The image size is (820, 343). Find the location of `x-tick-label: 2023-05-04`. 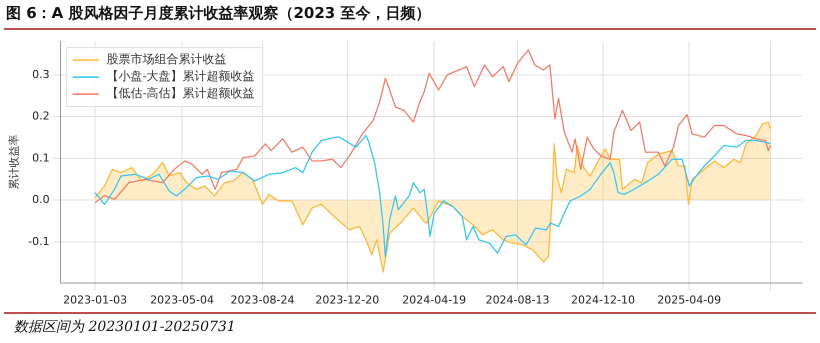

x-tick-label: 2023-05-04 is located at coordinates (182, 299).